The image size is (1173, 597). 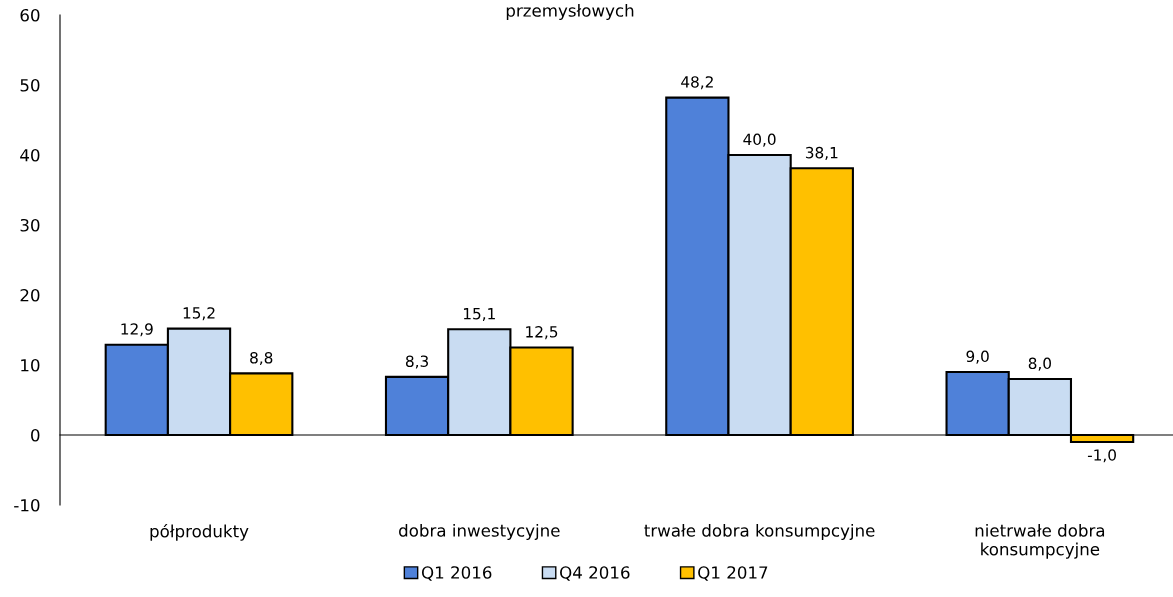 What do you see at coordinates (479, 532) in the screenshot?
I see `x-tick-label: dobra inwestycyjne` at bounding box center [479, 532].